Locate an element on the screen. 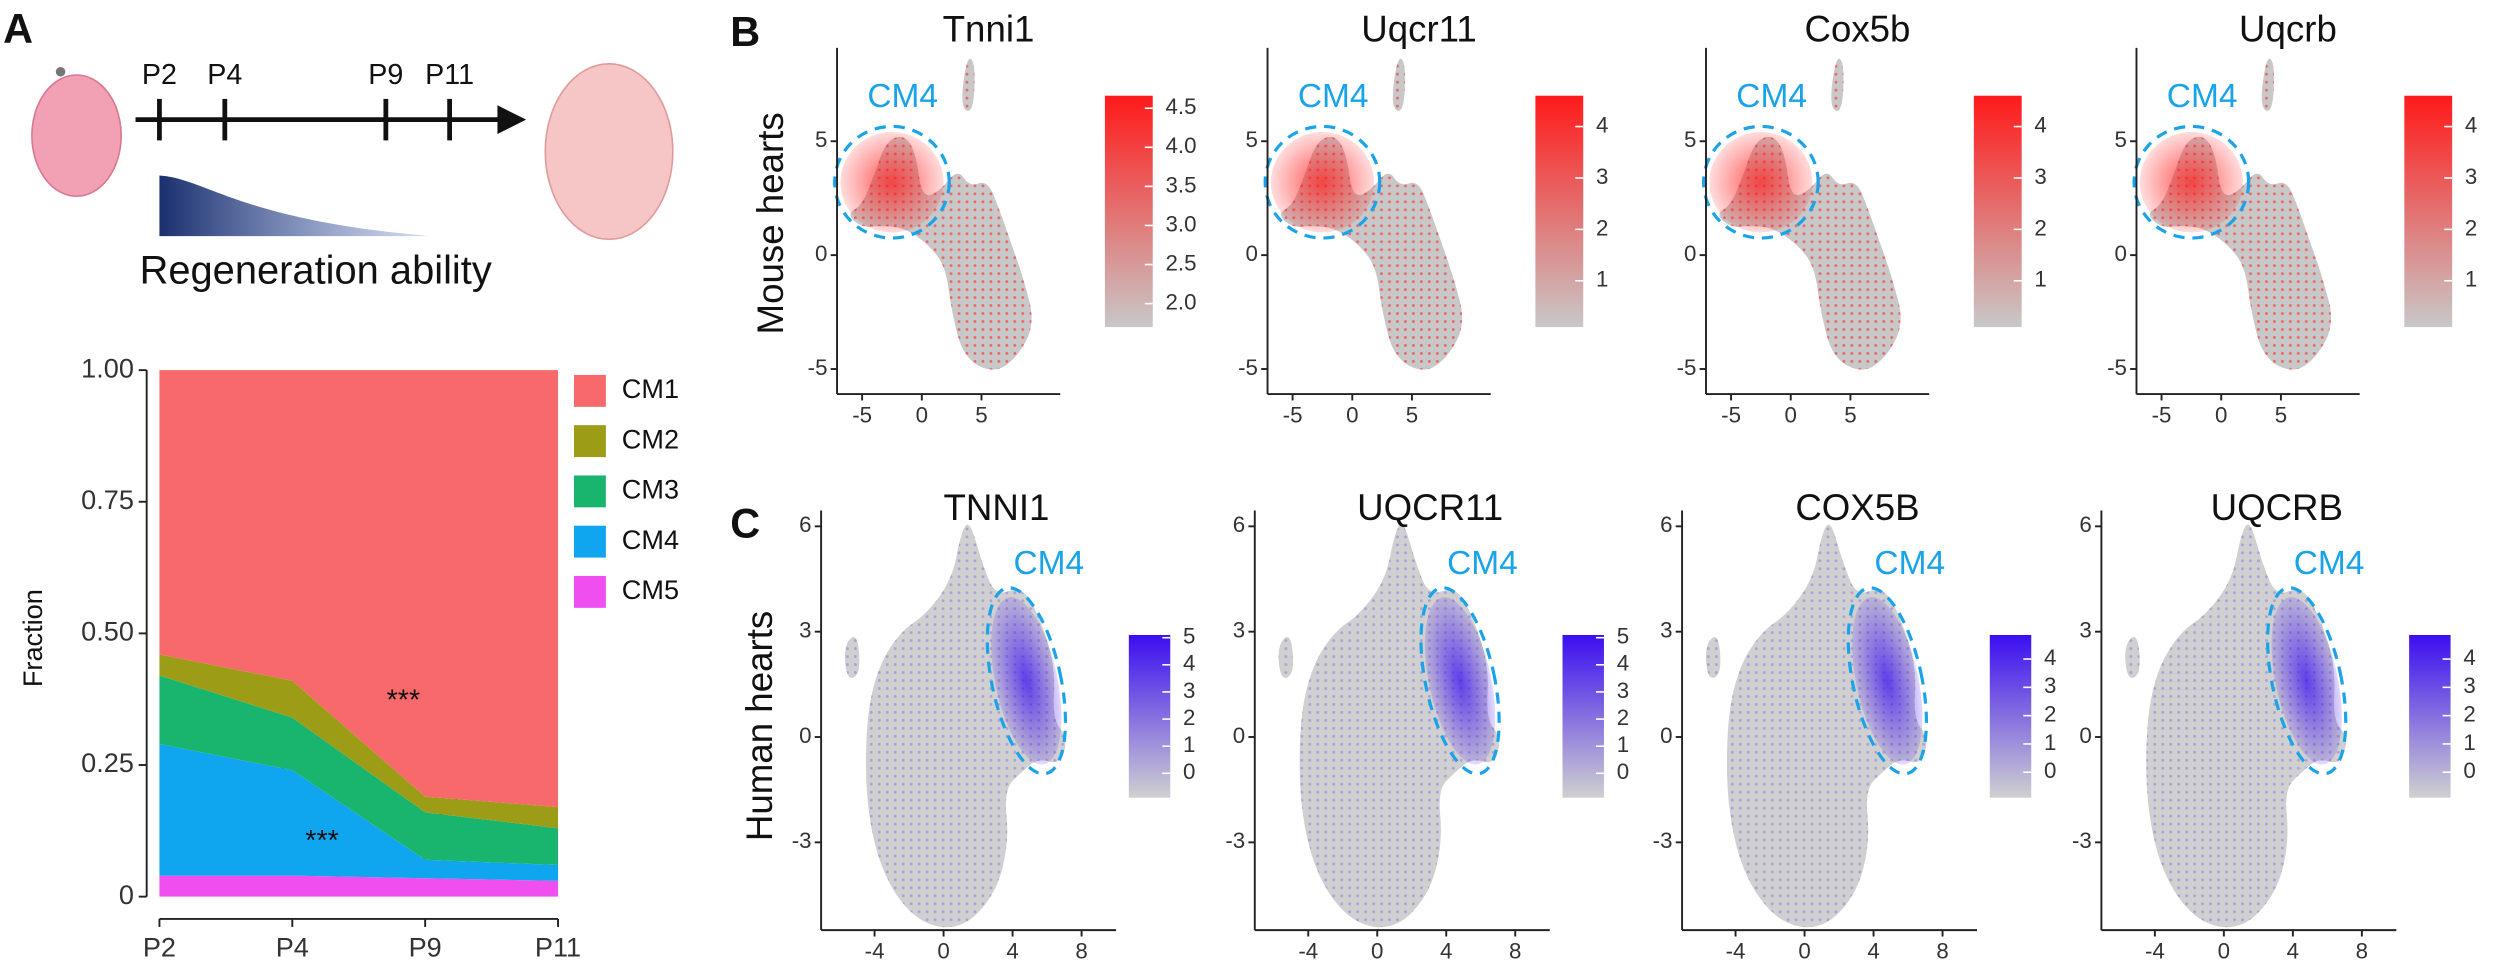 The height and width of the screenshot is (978, 2500). y-tick-label: -3 is located at coordinates (1663, 840).